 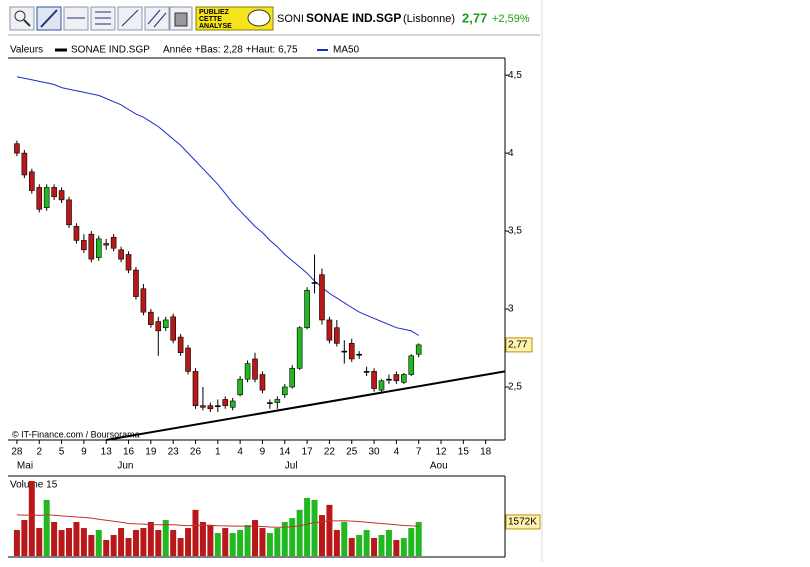 I want to click on parallel-tool-button, so click(x=157, y=18).